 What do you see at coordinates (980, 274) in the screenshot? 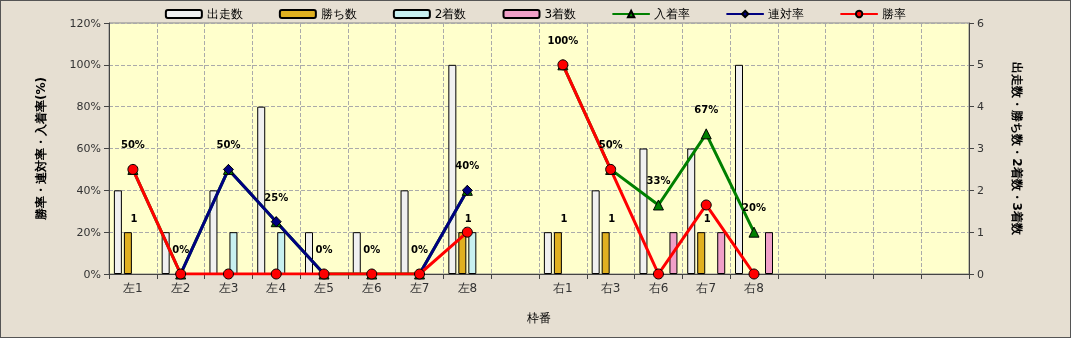
I see `y2-tick-label: 0` at bounding box center [980, 274].